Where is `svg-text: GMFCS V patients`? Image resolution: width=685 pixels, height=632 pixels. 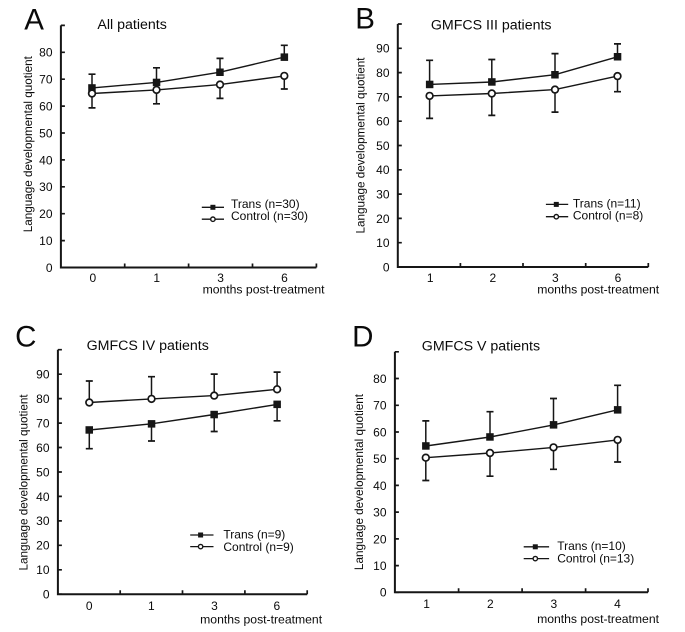 svg-text: GMFCS V patients is located at coordinates (481, 346).